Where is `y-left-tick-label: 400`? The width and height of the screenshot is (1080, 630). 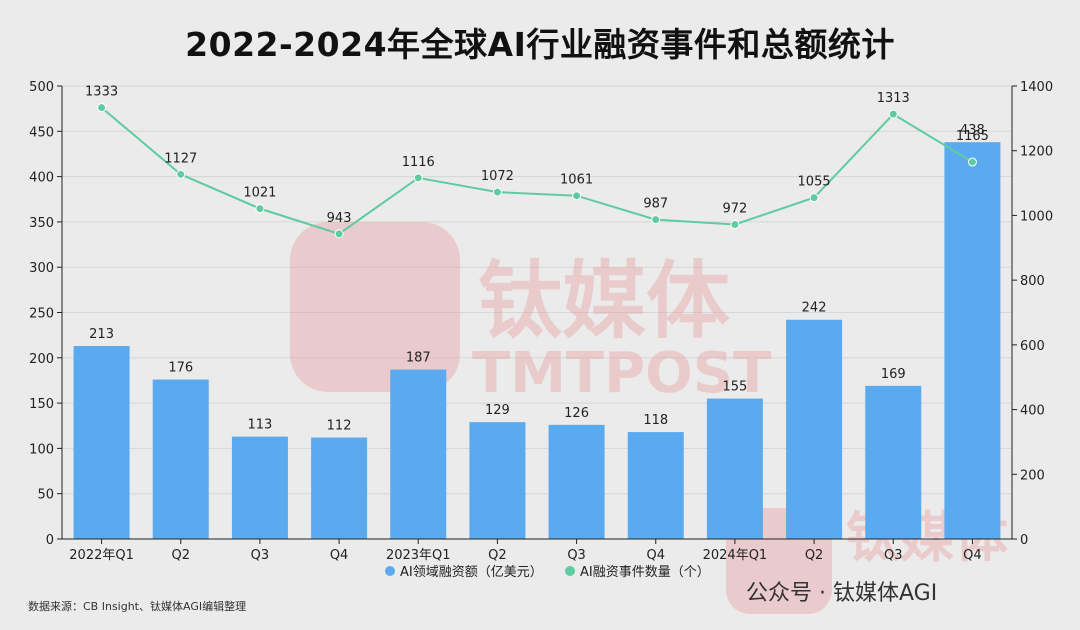
y-left-tick-label: 400 is located at coordinates (41, 178).